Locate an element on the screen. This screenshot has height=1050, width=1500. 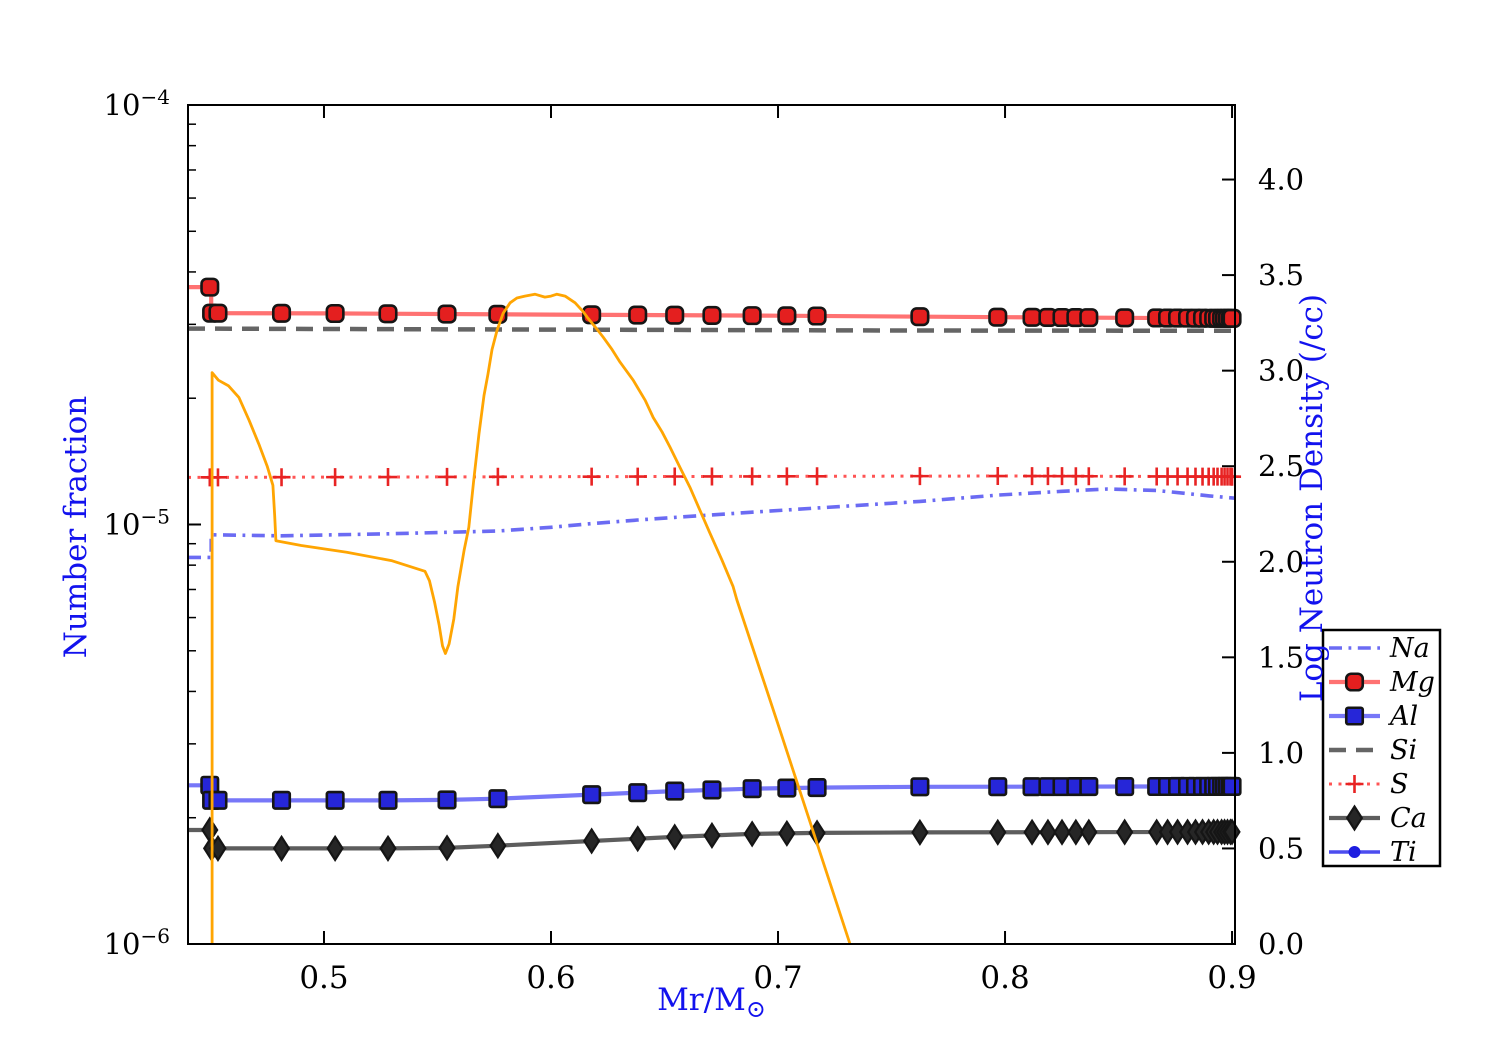
y-left-axis-label: Number fraction is located at coordinates (76, 527).